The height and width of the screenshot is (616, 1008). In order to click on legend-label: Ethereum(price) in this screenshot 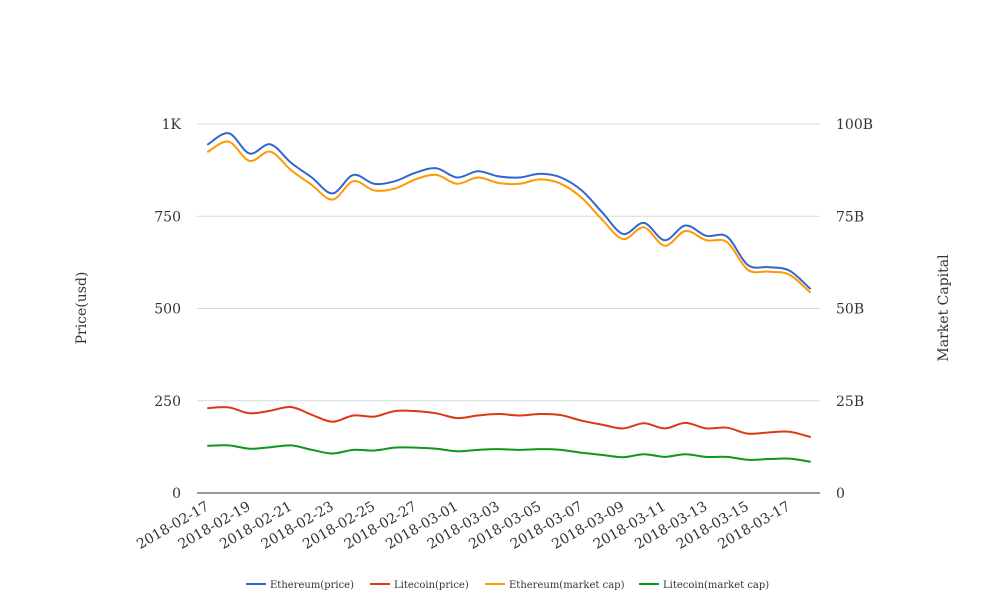, I will do `click(312, 585)`.